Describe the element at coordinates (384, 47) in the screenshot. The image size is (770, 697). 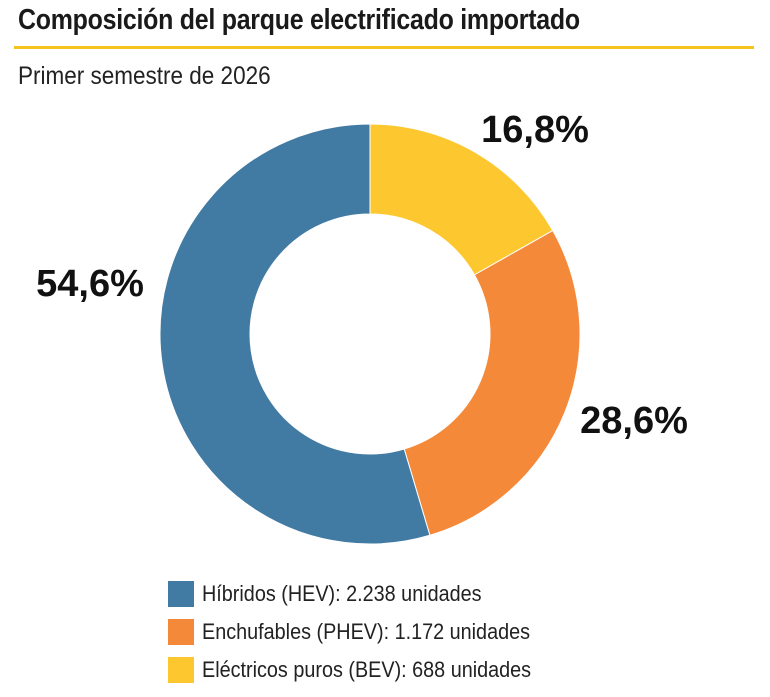
I see `title-underline` at that location.